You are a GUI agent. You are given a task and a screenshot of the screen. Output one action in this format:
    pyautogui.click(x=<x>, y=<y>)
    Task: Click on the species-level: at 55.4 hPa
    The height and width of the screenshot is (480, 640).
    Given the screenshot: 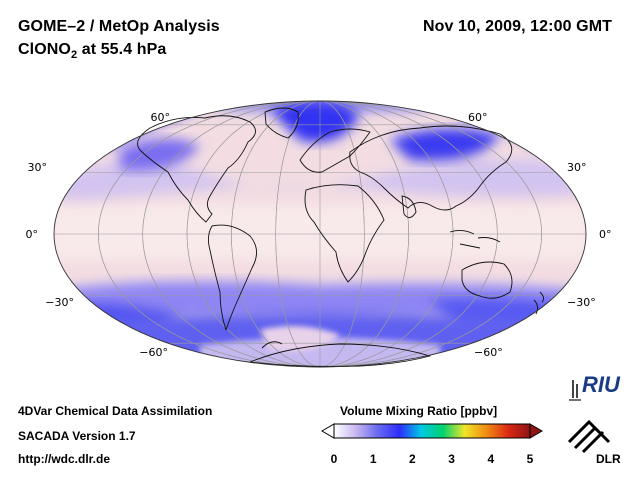 What is the action you would take?
    pyautogui.click(x=122, y=49)
    